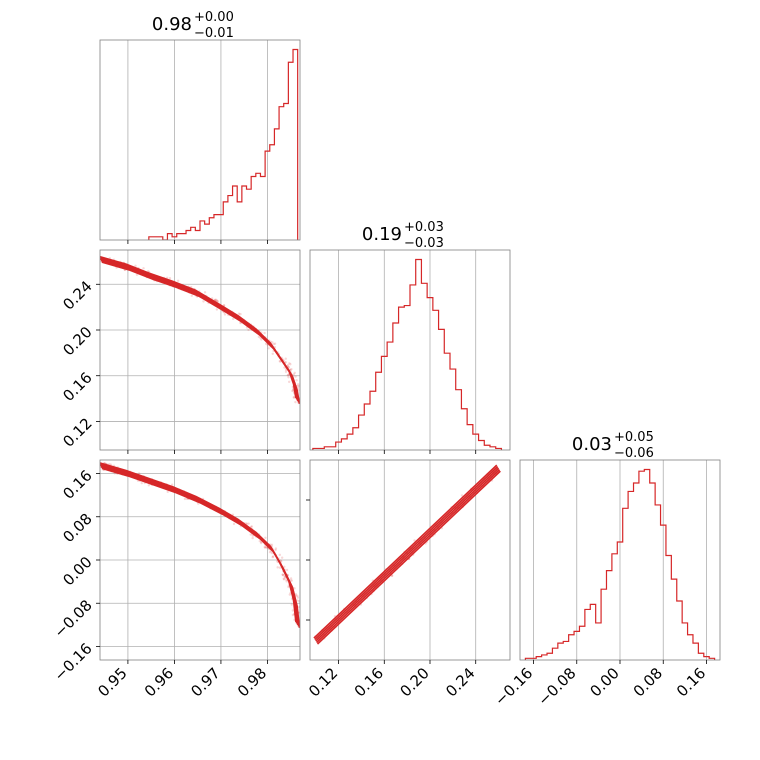 The height and width of the screenshot is (760, 760). I want to click on y-tick-label: −0.08, so click(72, 618).